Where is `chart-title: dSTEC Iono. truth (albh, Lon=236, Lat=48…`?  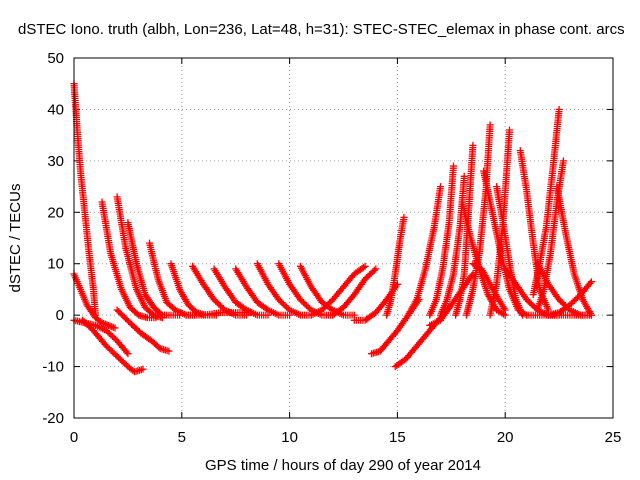 chart-title: dSTEC Iono. truth (albh, Lon=236, Lat=48… is located at coordinates (321, 29).